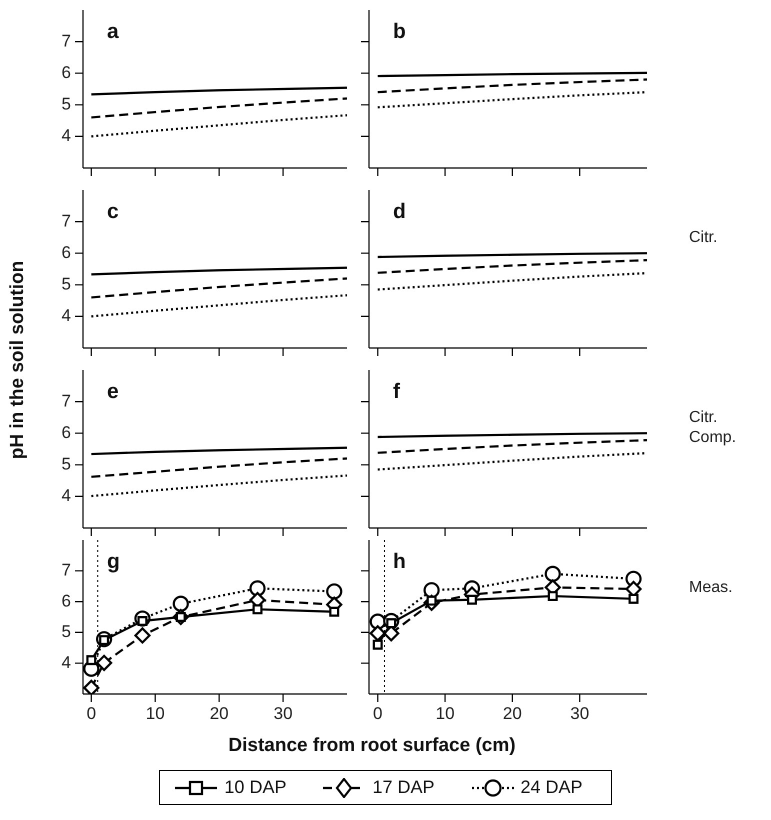  Describe the element at coordinates (403, 787) in the screenshot. I see `legend-label: 17 DAP` at that location.